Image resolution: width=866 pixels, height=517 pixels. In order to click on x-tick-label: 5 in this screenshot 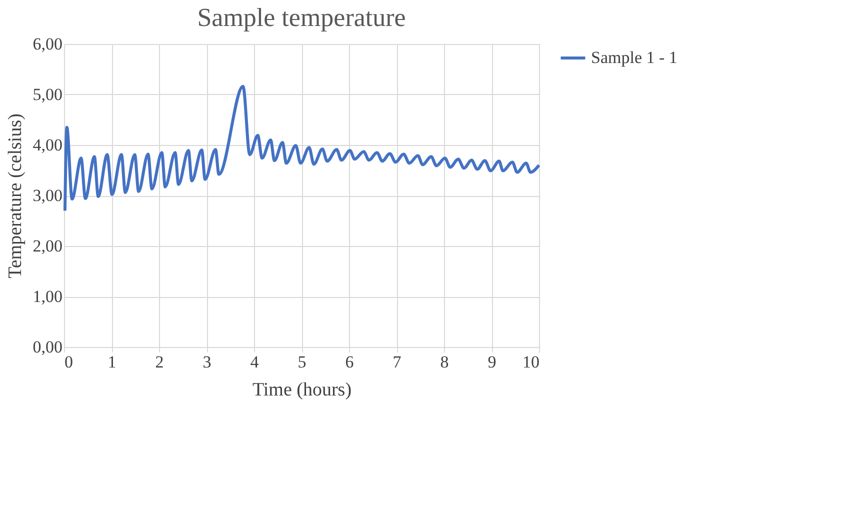, I will do `click(302, 362)`.